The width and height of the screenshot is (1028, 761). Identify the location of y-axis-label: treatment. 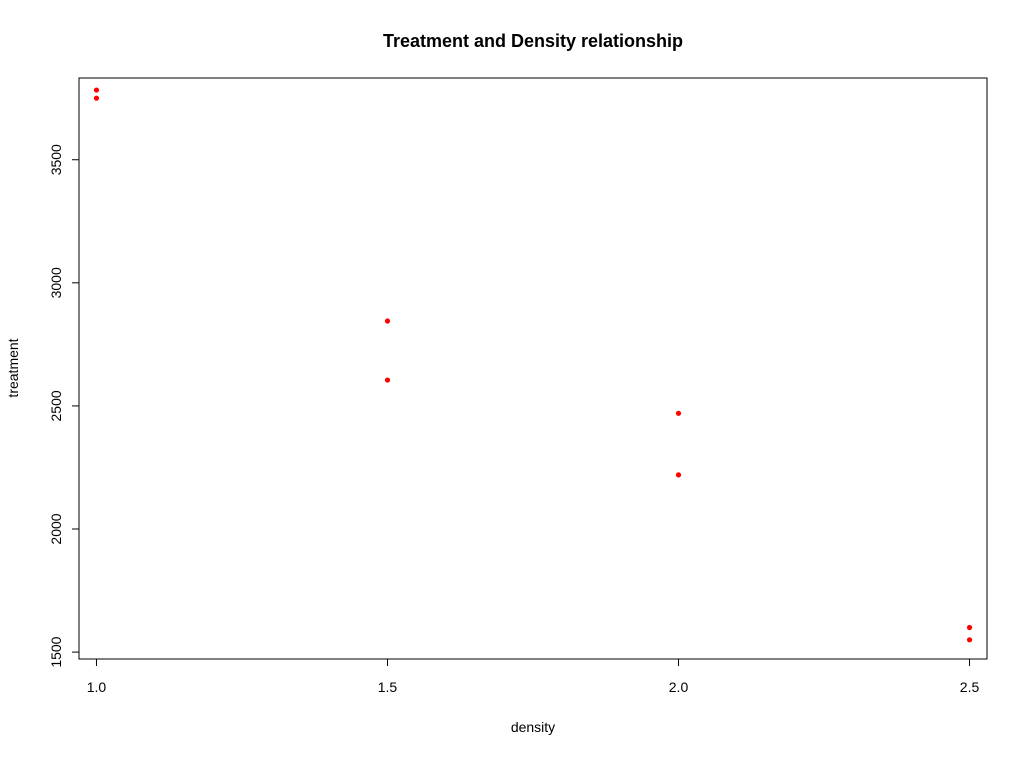
(13, 367).